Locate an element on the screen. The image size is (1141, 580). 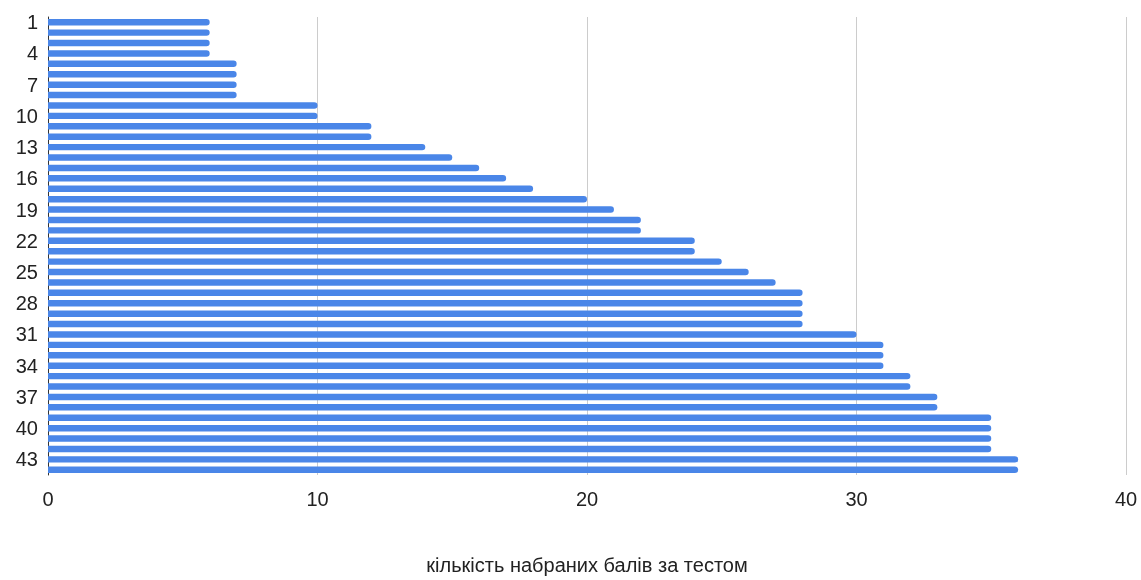
x-tick-label: 0 is located at coordinates (48, 499).